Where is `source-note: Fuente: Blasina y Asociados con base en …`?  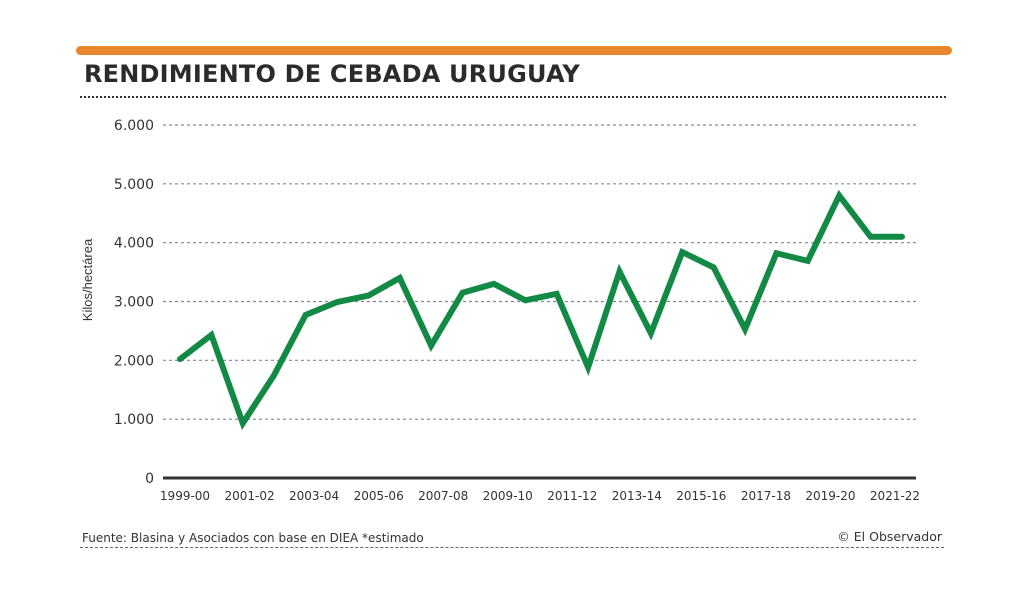 source-note: Fuente: Blasina y Asociados con base en … is located at coordinates (253, 538).